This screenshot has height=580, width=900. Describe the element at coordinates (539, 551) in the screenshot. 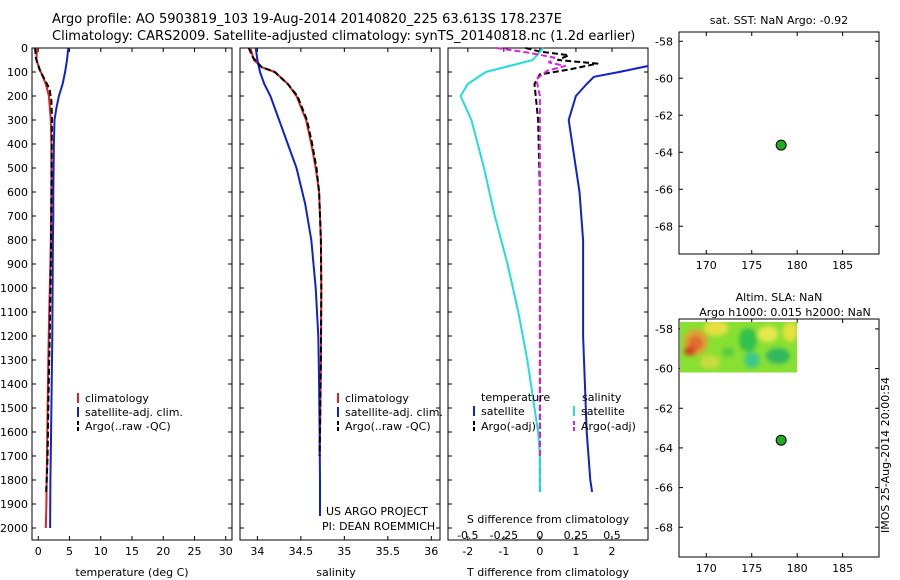

I see `difference-xtick-label: 0` at that location.